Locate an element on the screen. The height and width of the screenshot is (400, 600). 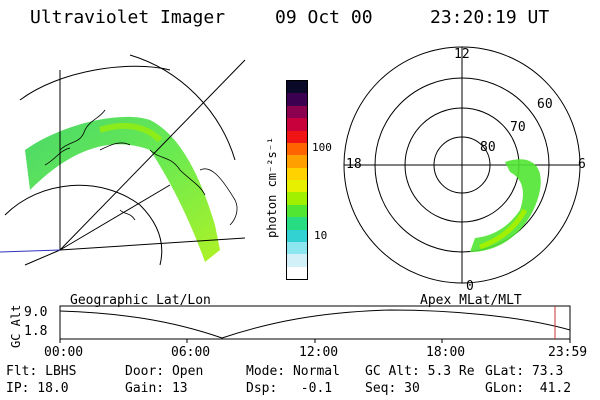
info-mode: Mode: Normal is located at coordinates (293, 371).